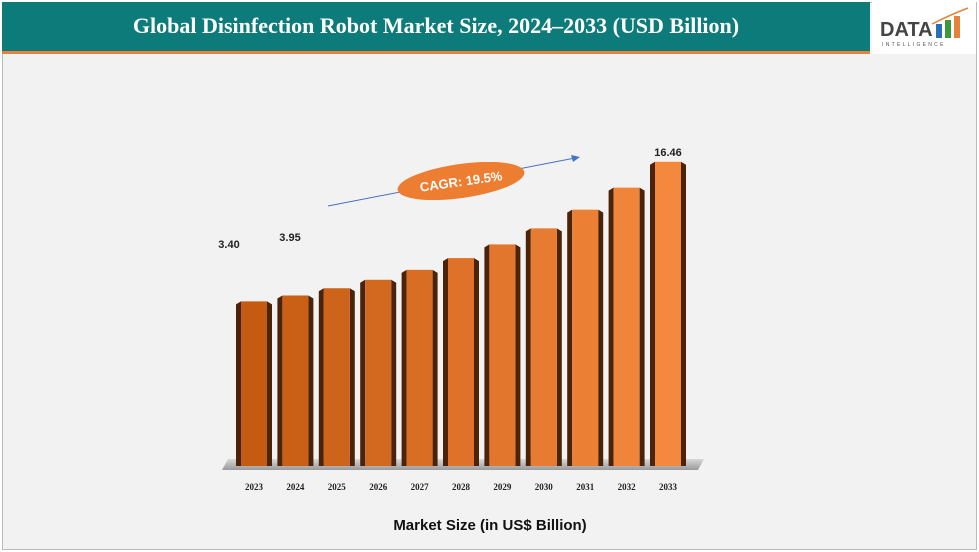 This screenshot has width=979, height=552. I want to click on x-tick-label: 2027, so click(420, 487).